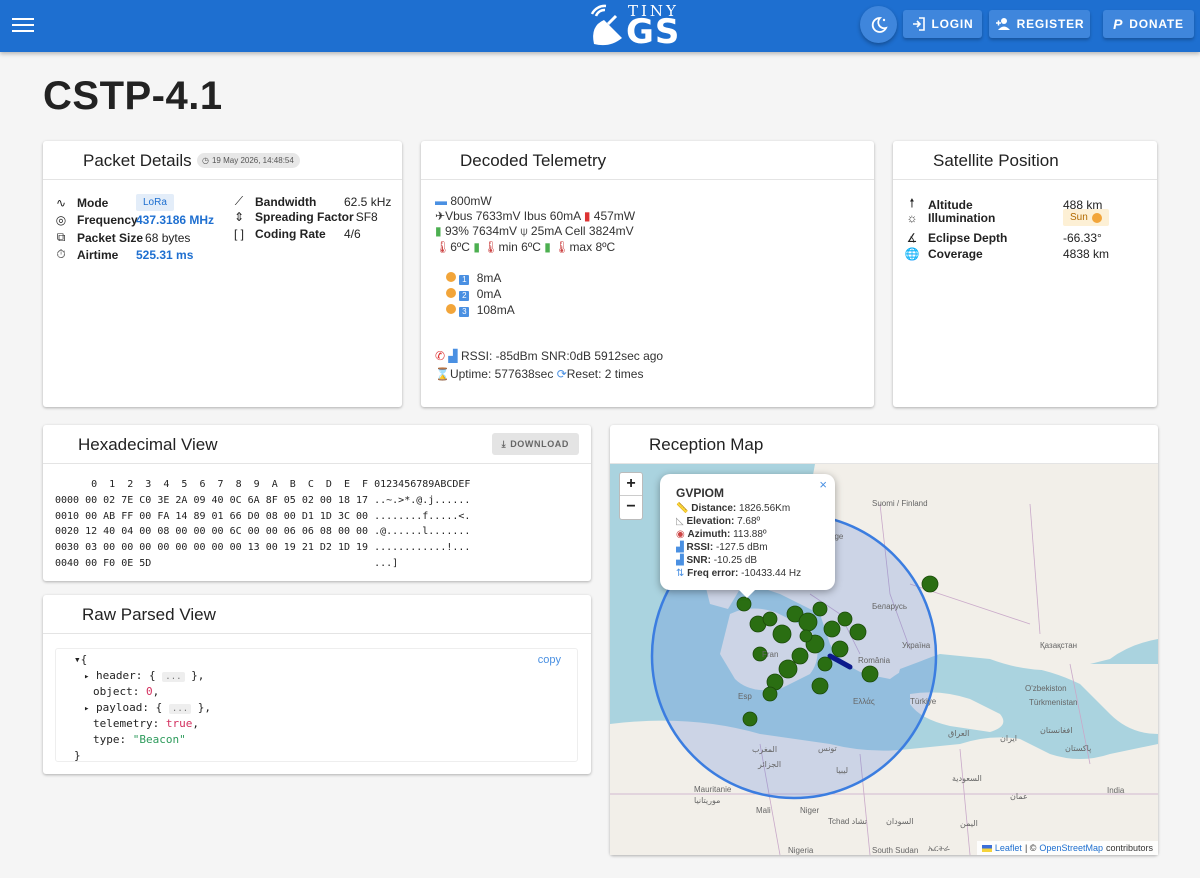  What do you see at coordinates (718, 521) in the screenshot?
I see `popup-elevation: ◺ Elevation: 7.68º` at bounding box center [718, 521].